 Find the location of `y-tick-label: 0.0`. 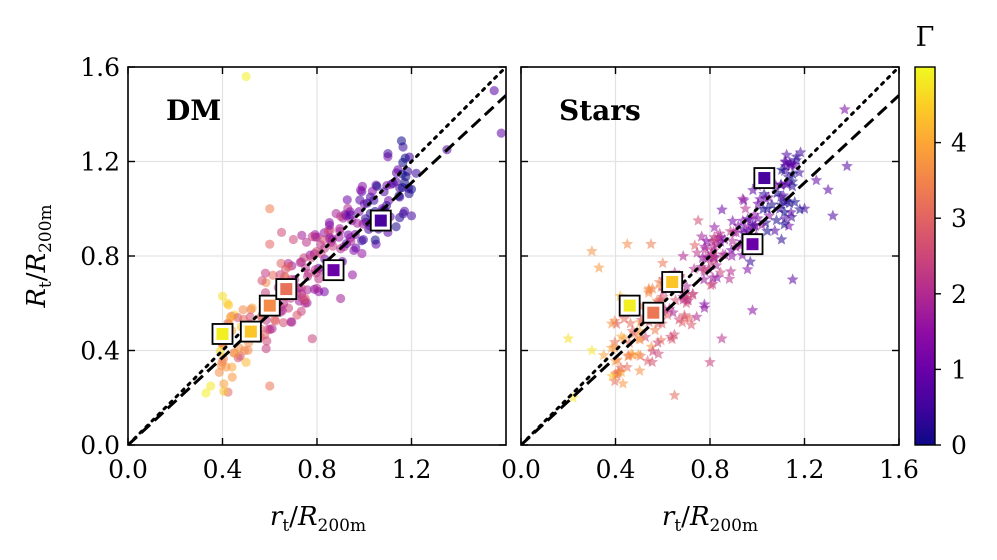

y-tick-label: 0.0 is located at coordinates (100, 445).